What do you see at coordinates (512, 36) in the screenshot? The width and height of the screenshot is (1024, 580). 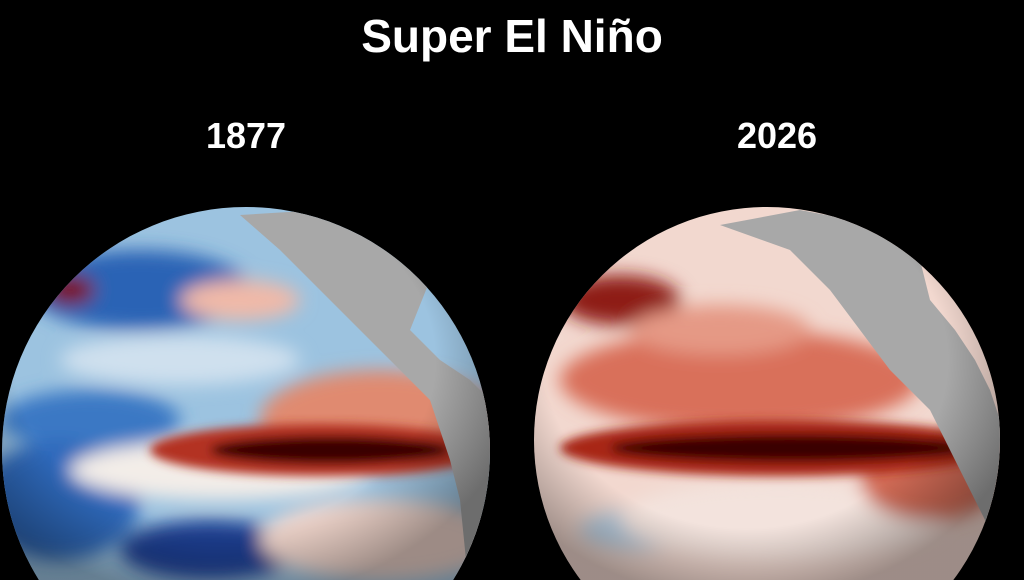 I see `title: Super El Niño` at bounding box center [512, 36].